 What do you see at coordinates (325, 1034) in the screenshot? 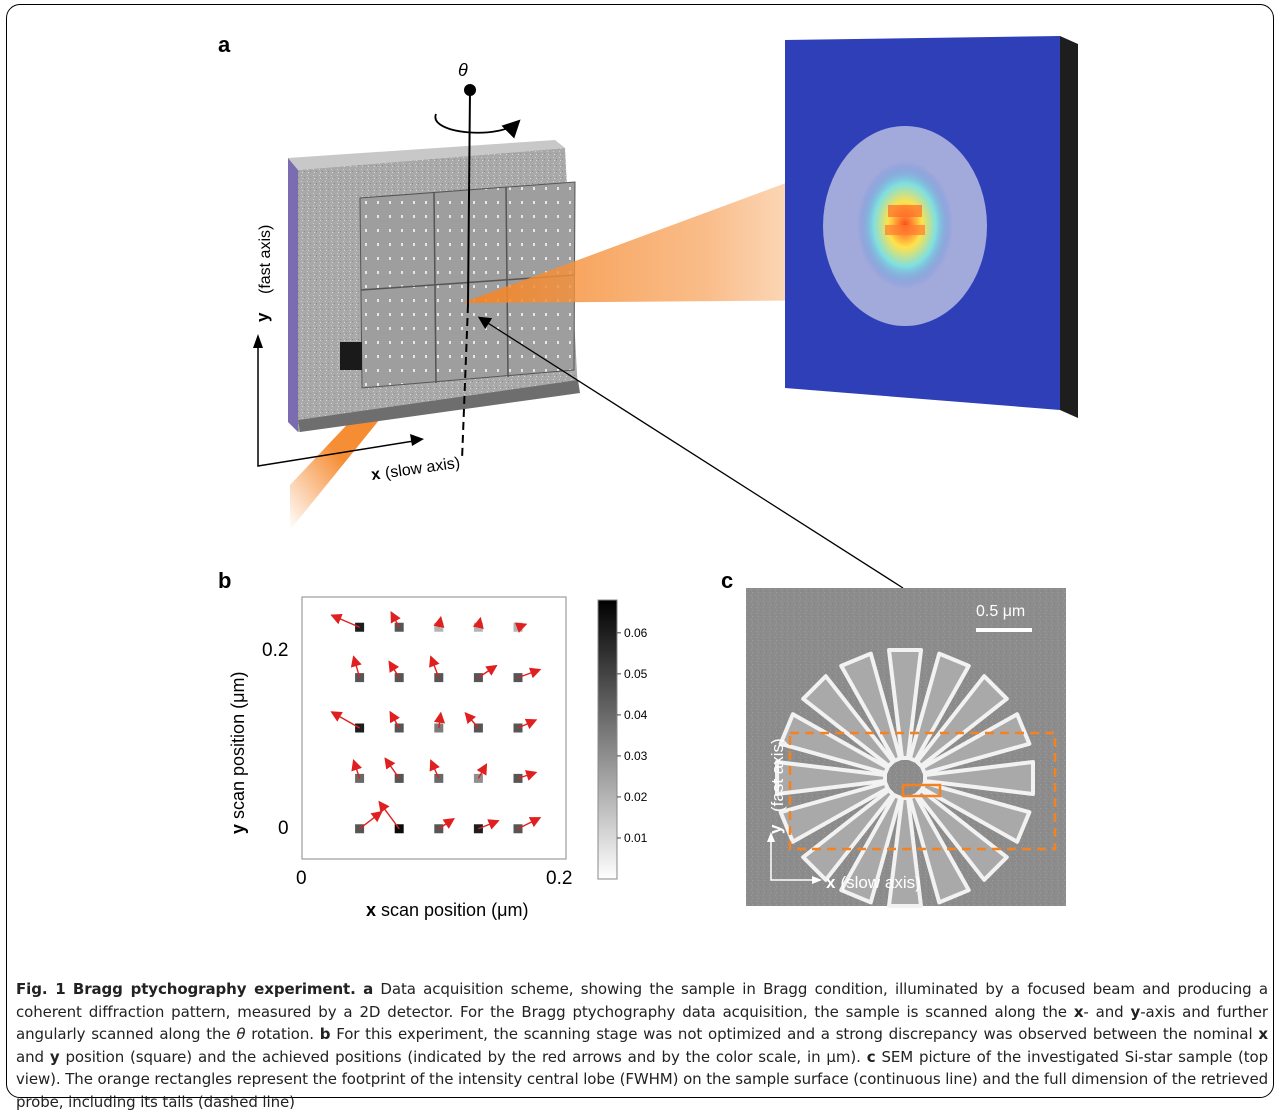
I see `caption-b-label: b` at bounding box center [325, 1034].